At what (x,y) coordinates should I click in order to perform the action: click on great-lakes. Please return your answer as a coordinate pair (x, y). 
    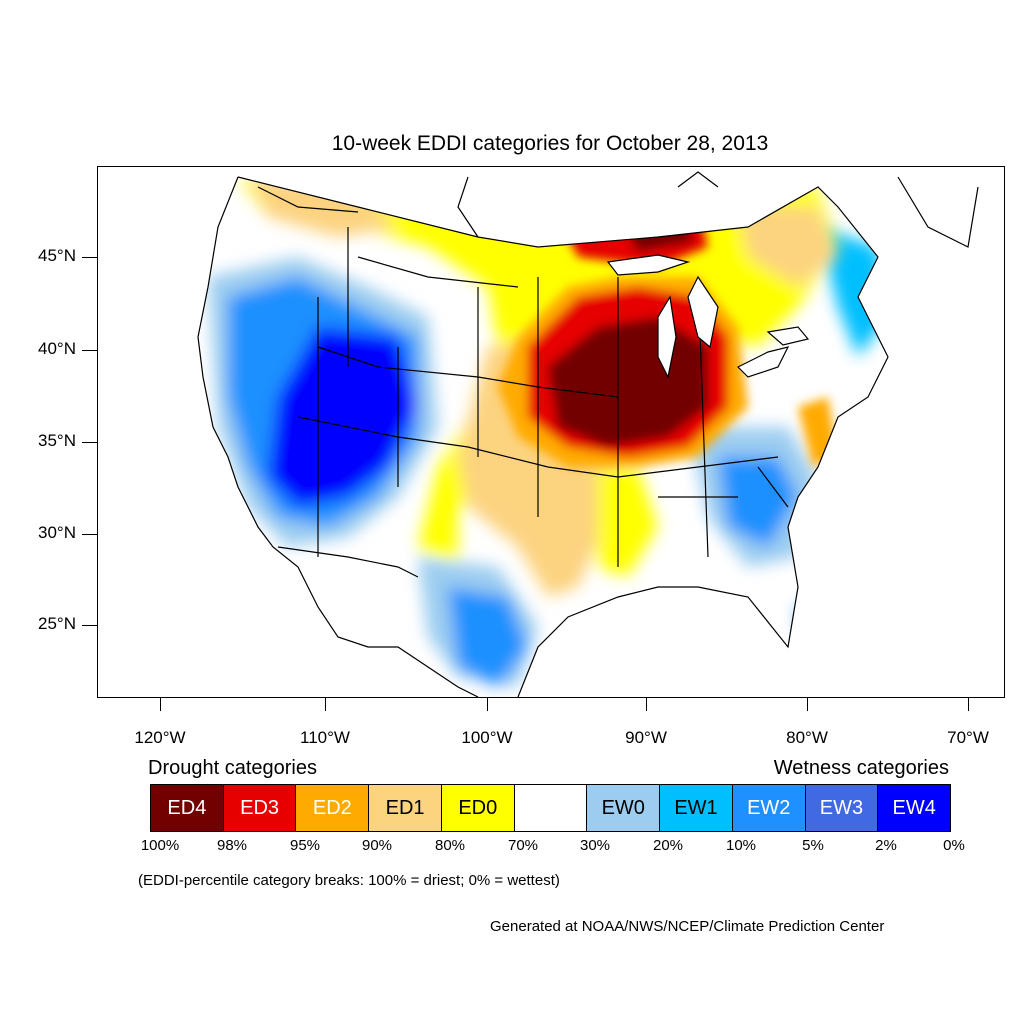
    Looking at the image, I should click on (708, 316).